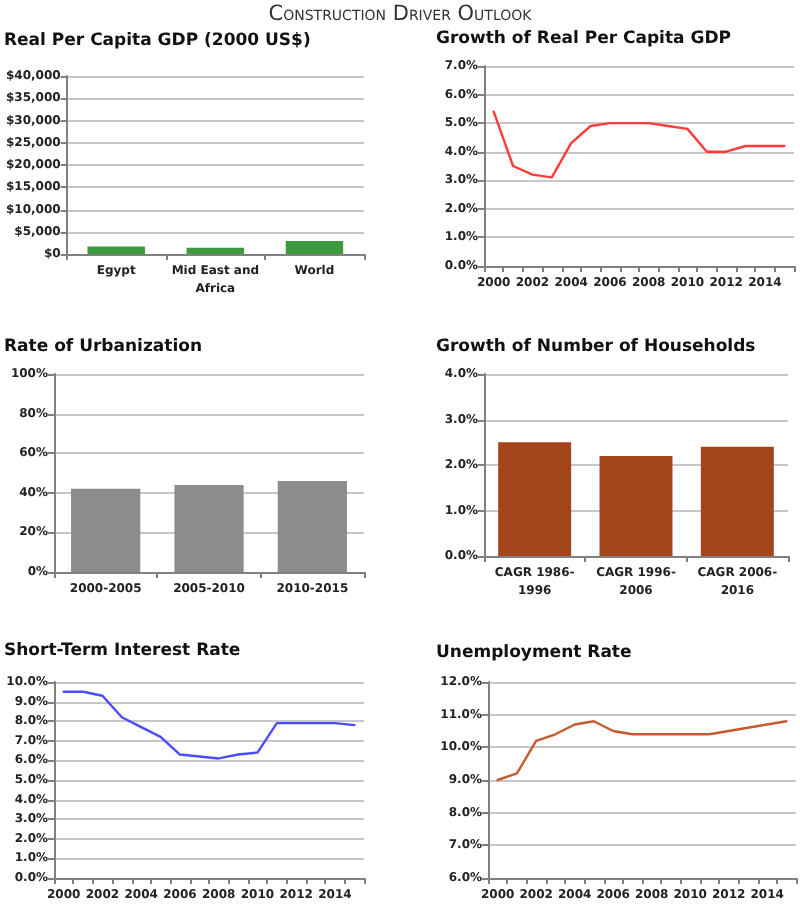 Image resolution: width=800 pixels, height=904 pixels. I want to click on chart-title: Growth of Real Per Capita GDP, so click(583, 39).